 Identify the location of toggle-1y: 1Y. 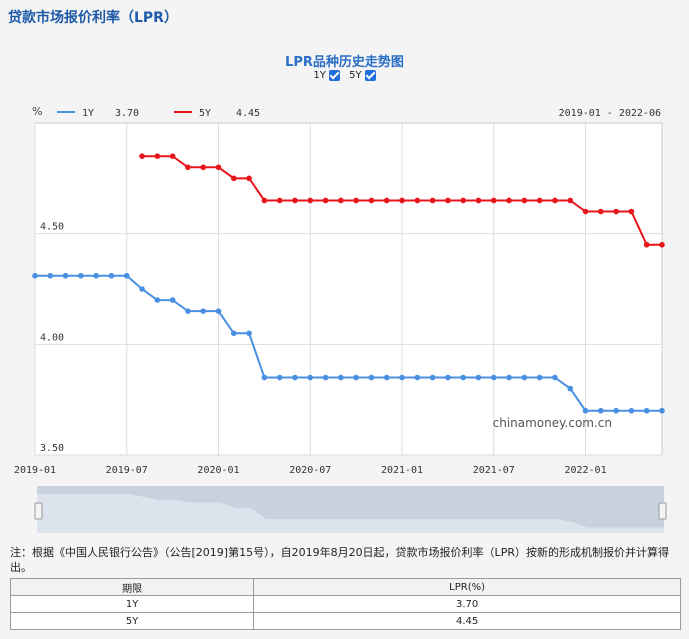
(326, 75).